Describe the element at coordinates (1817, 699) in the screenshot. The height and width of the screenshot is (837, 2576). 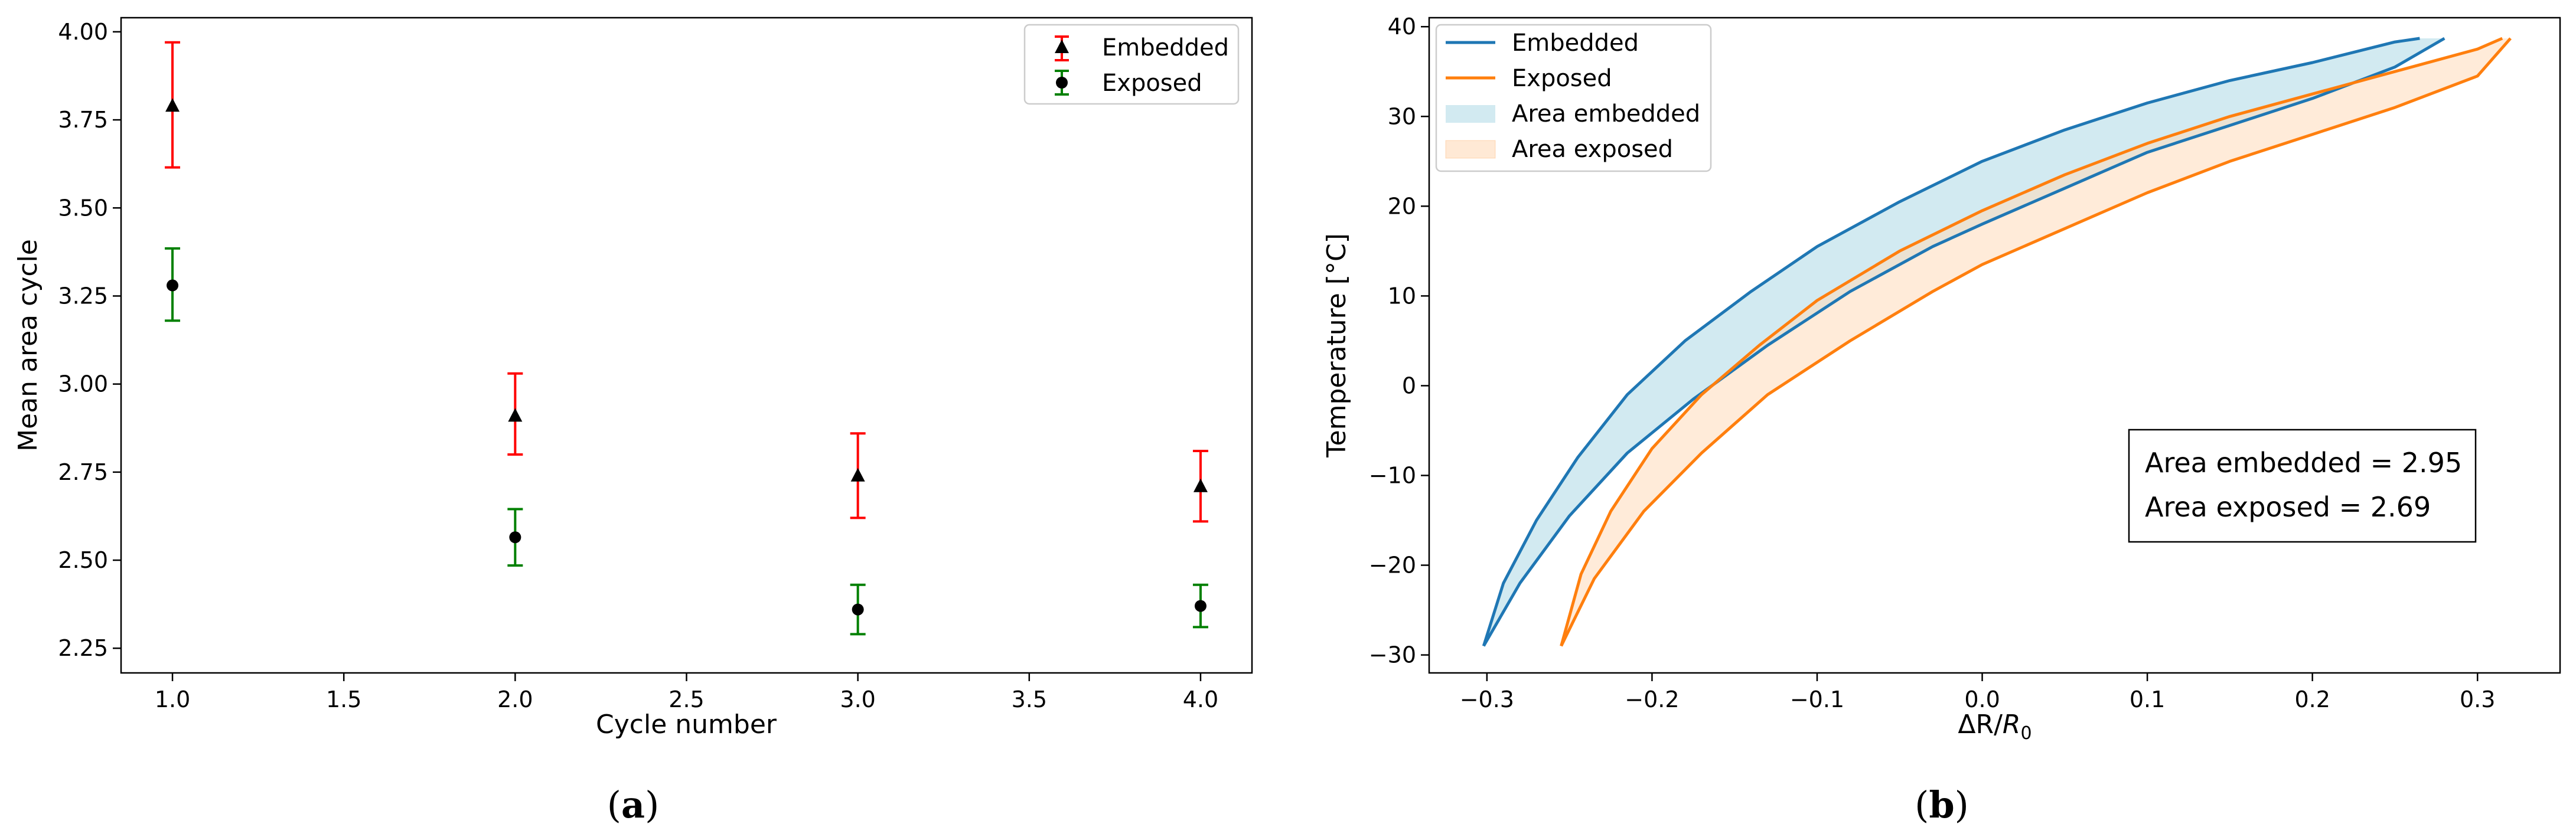
I see `x-tick-label: −0.1` at that location.